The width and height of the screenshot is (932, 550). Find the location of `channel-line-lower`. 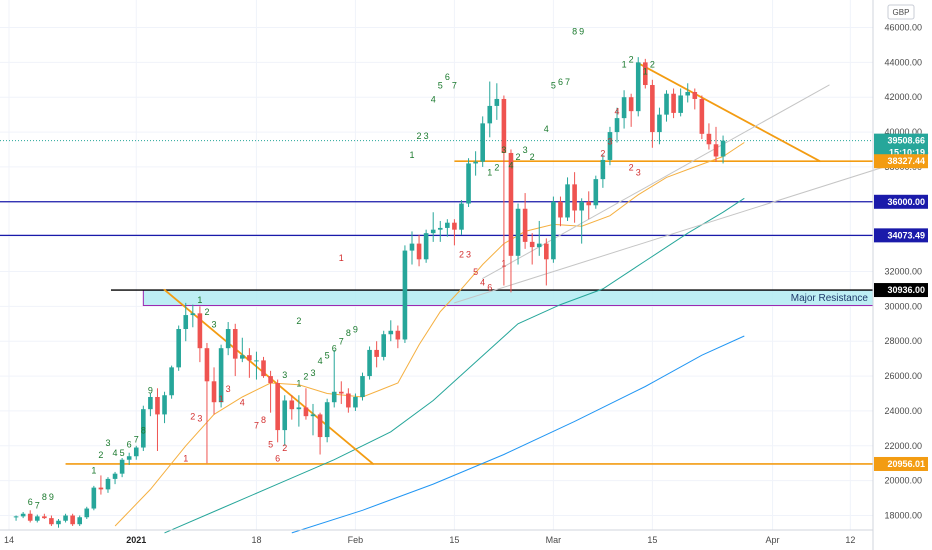

channel-line-lower is located at coordinates (691, 228).